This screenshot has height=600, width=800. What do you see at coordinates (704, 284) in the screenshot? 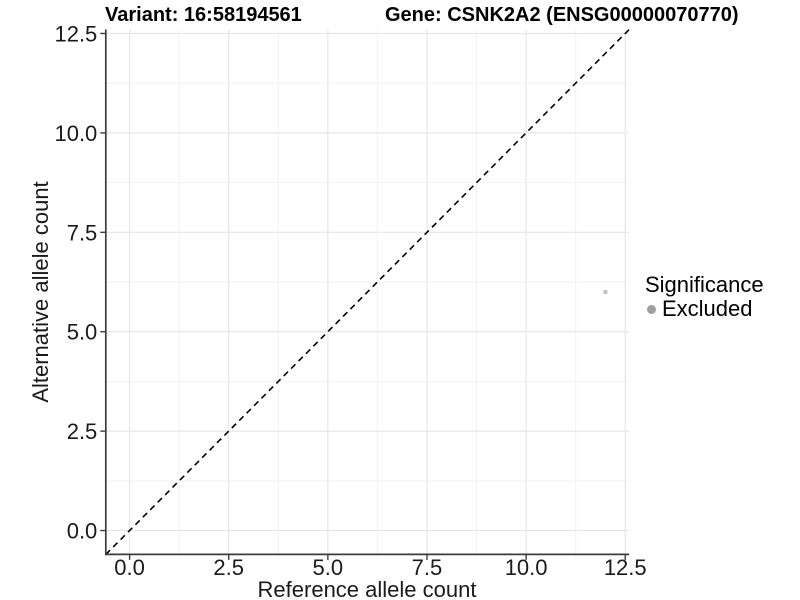
I see `legend-title: Significance` at bounding box center [704, 284].